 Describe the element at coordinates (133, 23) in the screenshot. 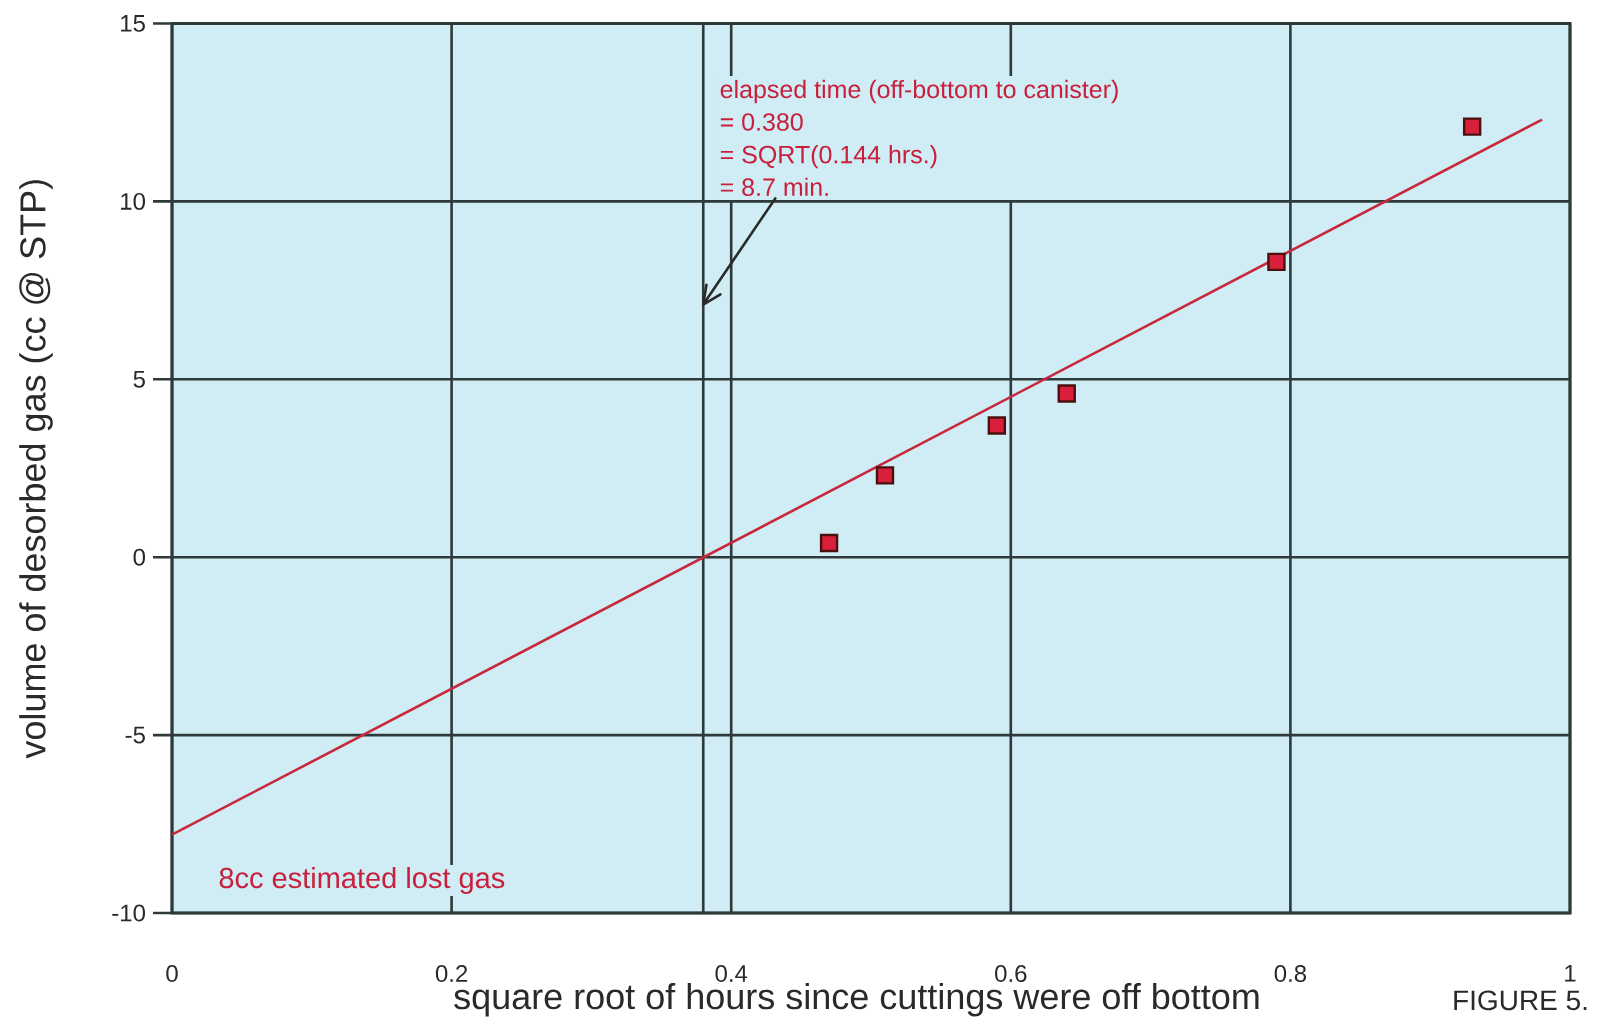

I see `y-tick-label: 15` at that location.